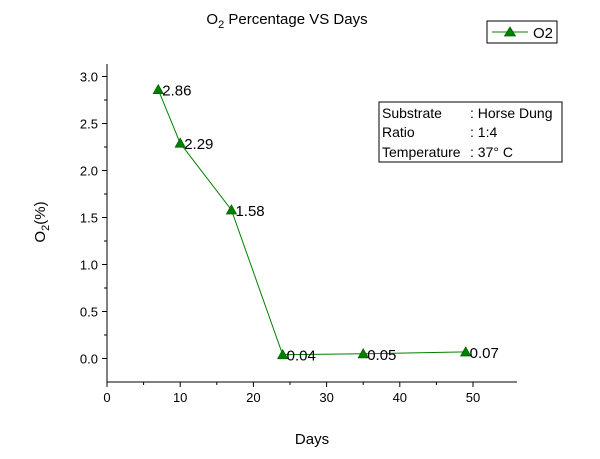 The image size is (600, 459). Describe the element at coordinates (483, 132) in the screenshot. I see `info-row-value-ratio: : 1:4` at that location.